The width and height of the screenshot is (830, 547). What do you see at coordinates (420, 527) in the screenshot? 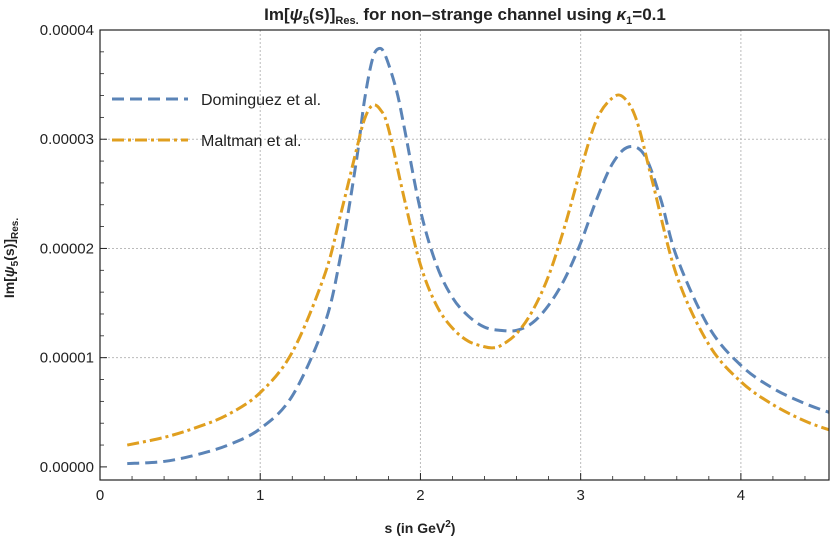
I see `x-axis-label: s (in GeV2)` at bounding box center [420, 527].